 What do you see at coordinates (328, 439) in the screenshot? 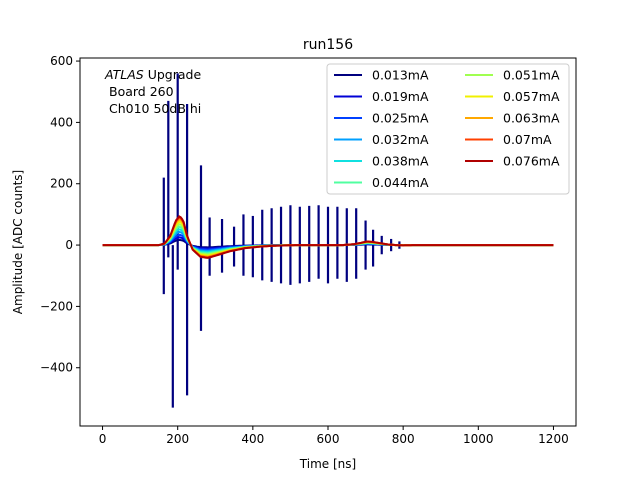
I see `x-tick-label: 600` at bounding box center [328, 439].